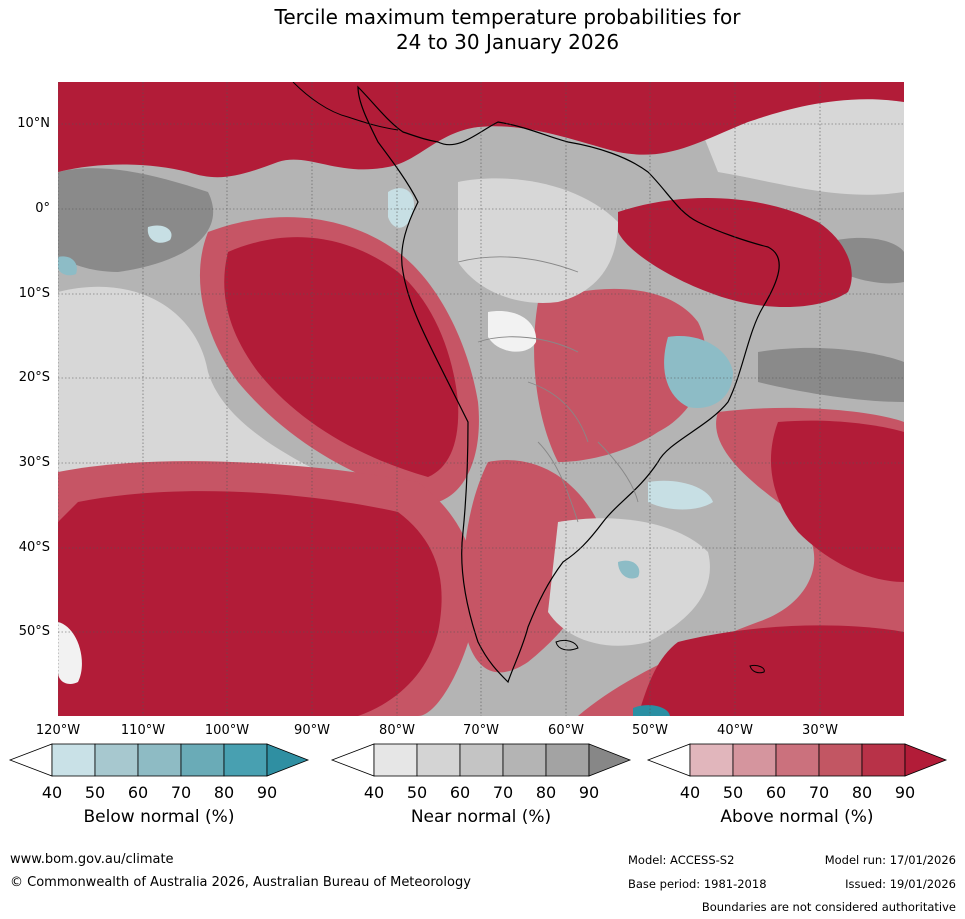 The width and height of the screenshot is (965, 919). What do you see at coordinates (181, 792) in the screenshot?
I see `cbar-below-tick: 70` at bounding box center [181, 792].